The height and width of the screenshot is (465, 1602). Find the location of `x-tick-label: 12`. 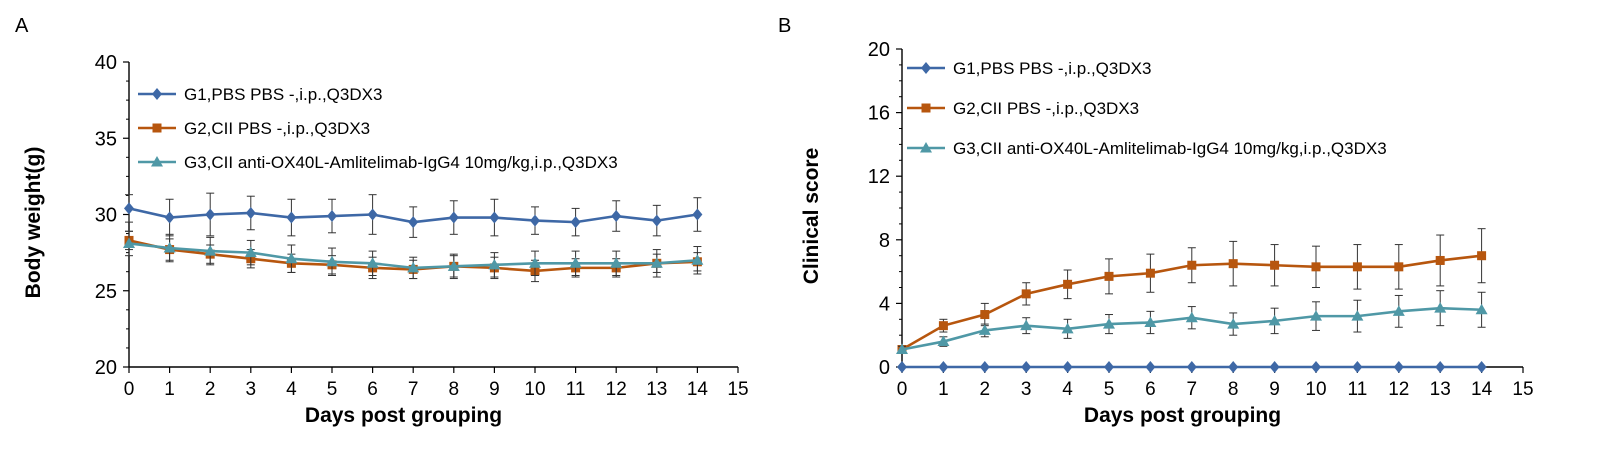

x-tick-label: 12 is located at coordinates (1398, 389).